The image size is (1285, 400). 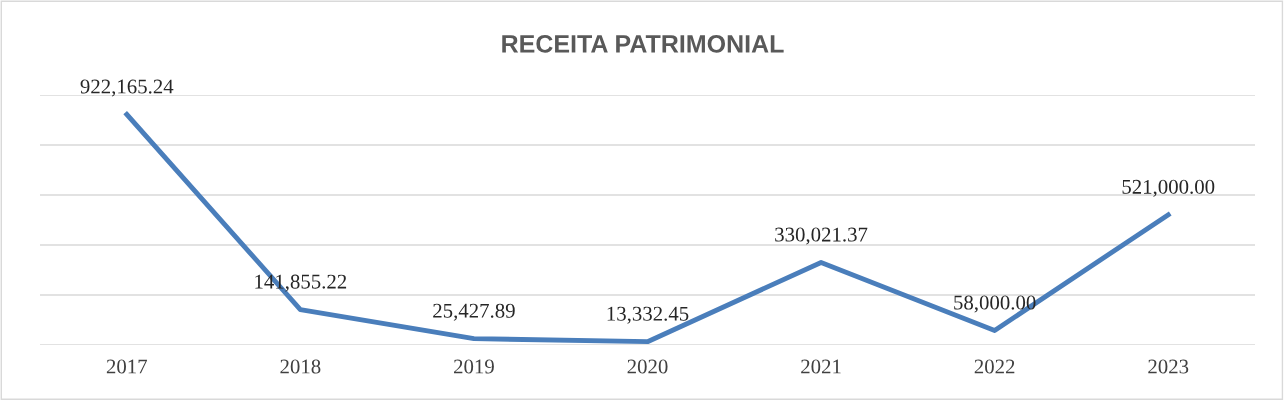 What do you see at coordinates (127, 366) in the screenshot?
I see `x-tick-label: 2017` at bounding box center [127, 366].